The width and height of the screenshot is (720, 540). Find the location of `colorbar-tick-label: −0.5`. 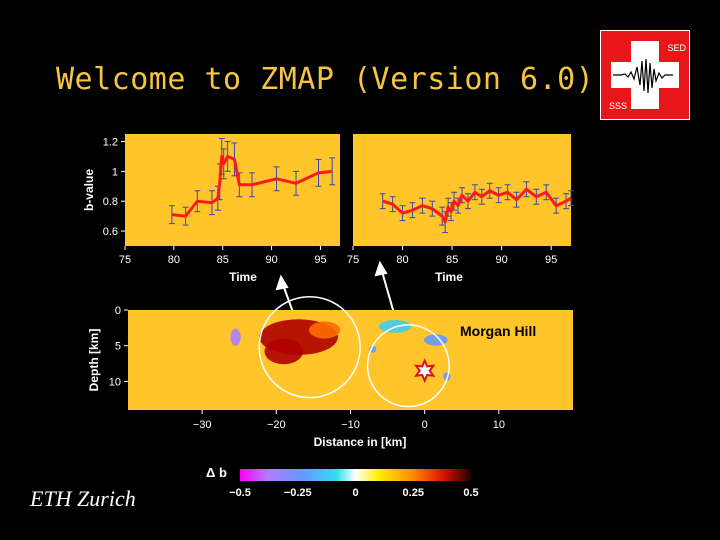

colorbar-tick-label: −0.5 is located at coordinates (240, 493).